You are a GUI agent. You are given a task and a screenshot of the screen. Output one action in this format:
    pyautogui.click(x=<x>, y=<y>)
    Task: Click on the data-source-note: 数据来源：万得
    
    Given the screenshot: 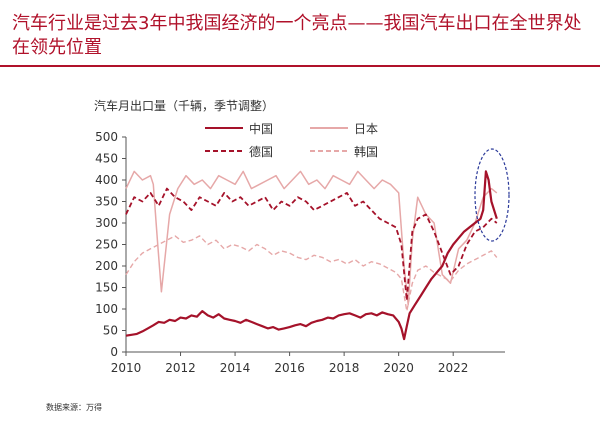 What is the action you would take?
    pyautogui.click(x=74, y=407)
    